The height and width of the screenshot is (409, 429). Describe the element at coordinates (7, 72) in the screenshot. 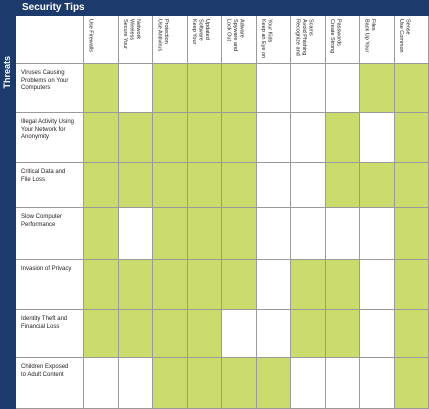

I see `side-label: Threats` at that location.